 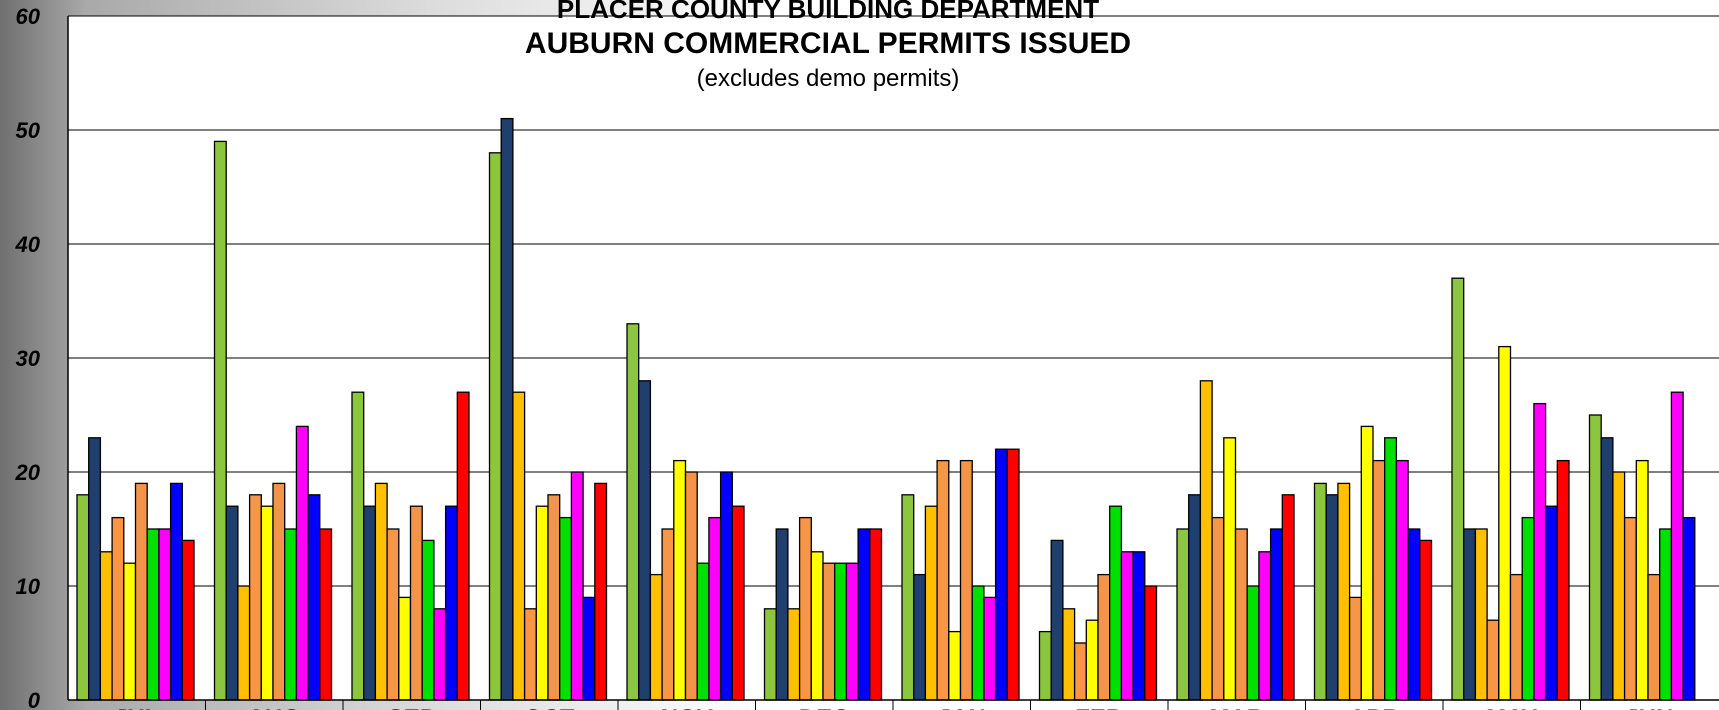 I want to click on x-tick-label: JUL, so click(x=136, y=707).